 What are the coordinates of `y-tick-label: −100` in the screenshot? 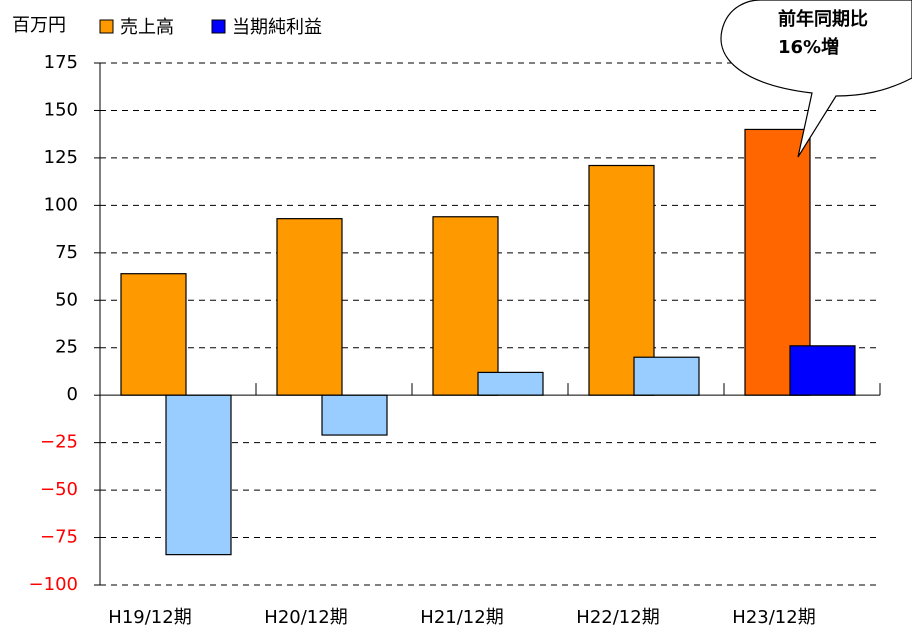 It's located at (53, 584).